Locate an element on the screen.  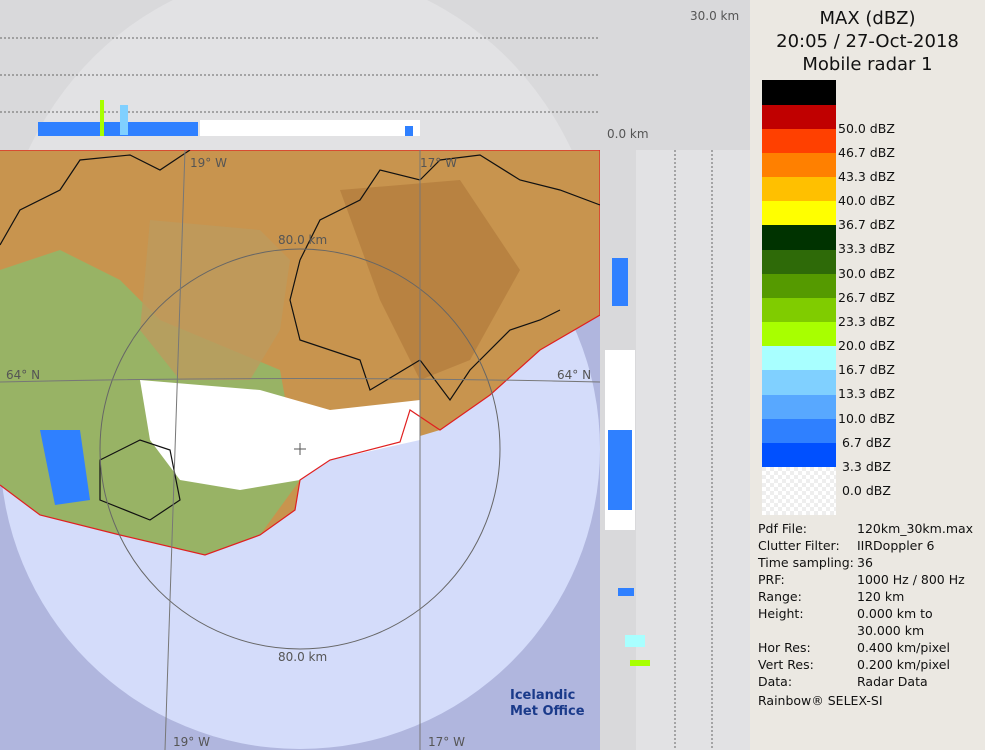
info-row: Time sampling: 36 is located at coordinates (815, 562).